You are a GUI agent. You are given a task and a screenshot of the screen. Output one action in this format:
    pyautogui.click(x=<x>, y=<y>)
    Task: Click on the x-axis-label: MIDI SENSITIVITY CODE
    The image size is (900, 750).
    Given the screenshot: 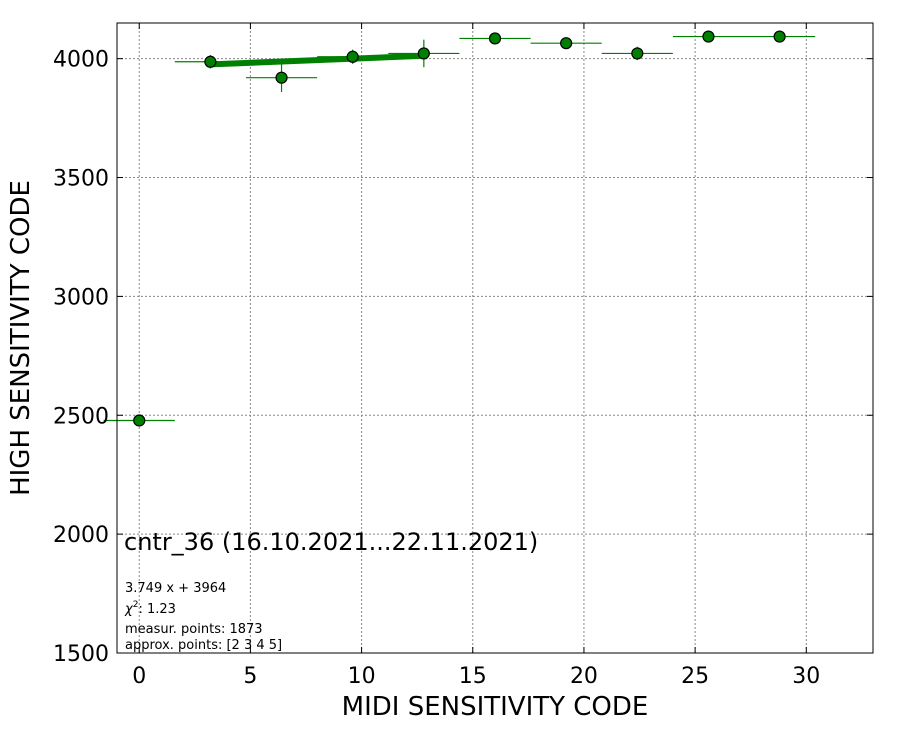 What is the action you would take?
    pyautogui.click(x=495, y=707)
    